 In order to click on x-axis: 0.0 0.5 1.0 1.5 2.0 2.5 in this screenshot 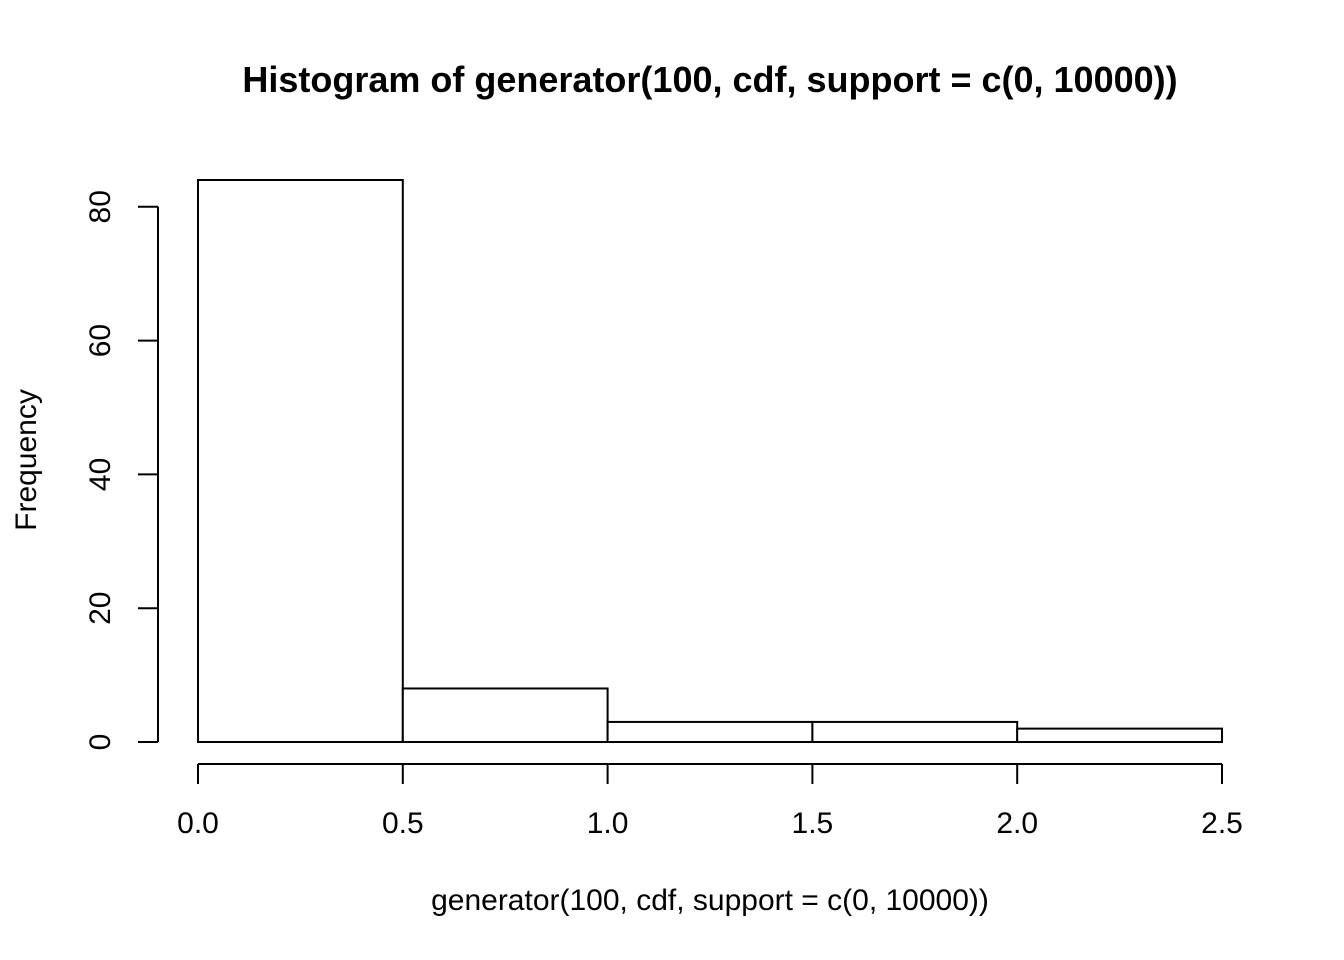, I will do `click(710, 801)`.